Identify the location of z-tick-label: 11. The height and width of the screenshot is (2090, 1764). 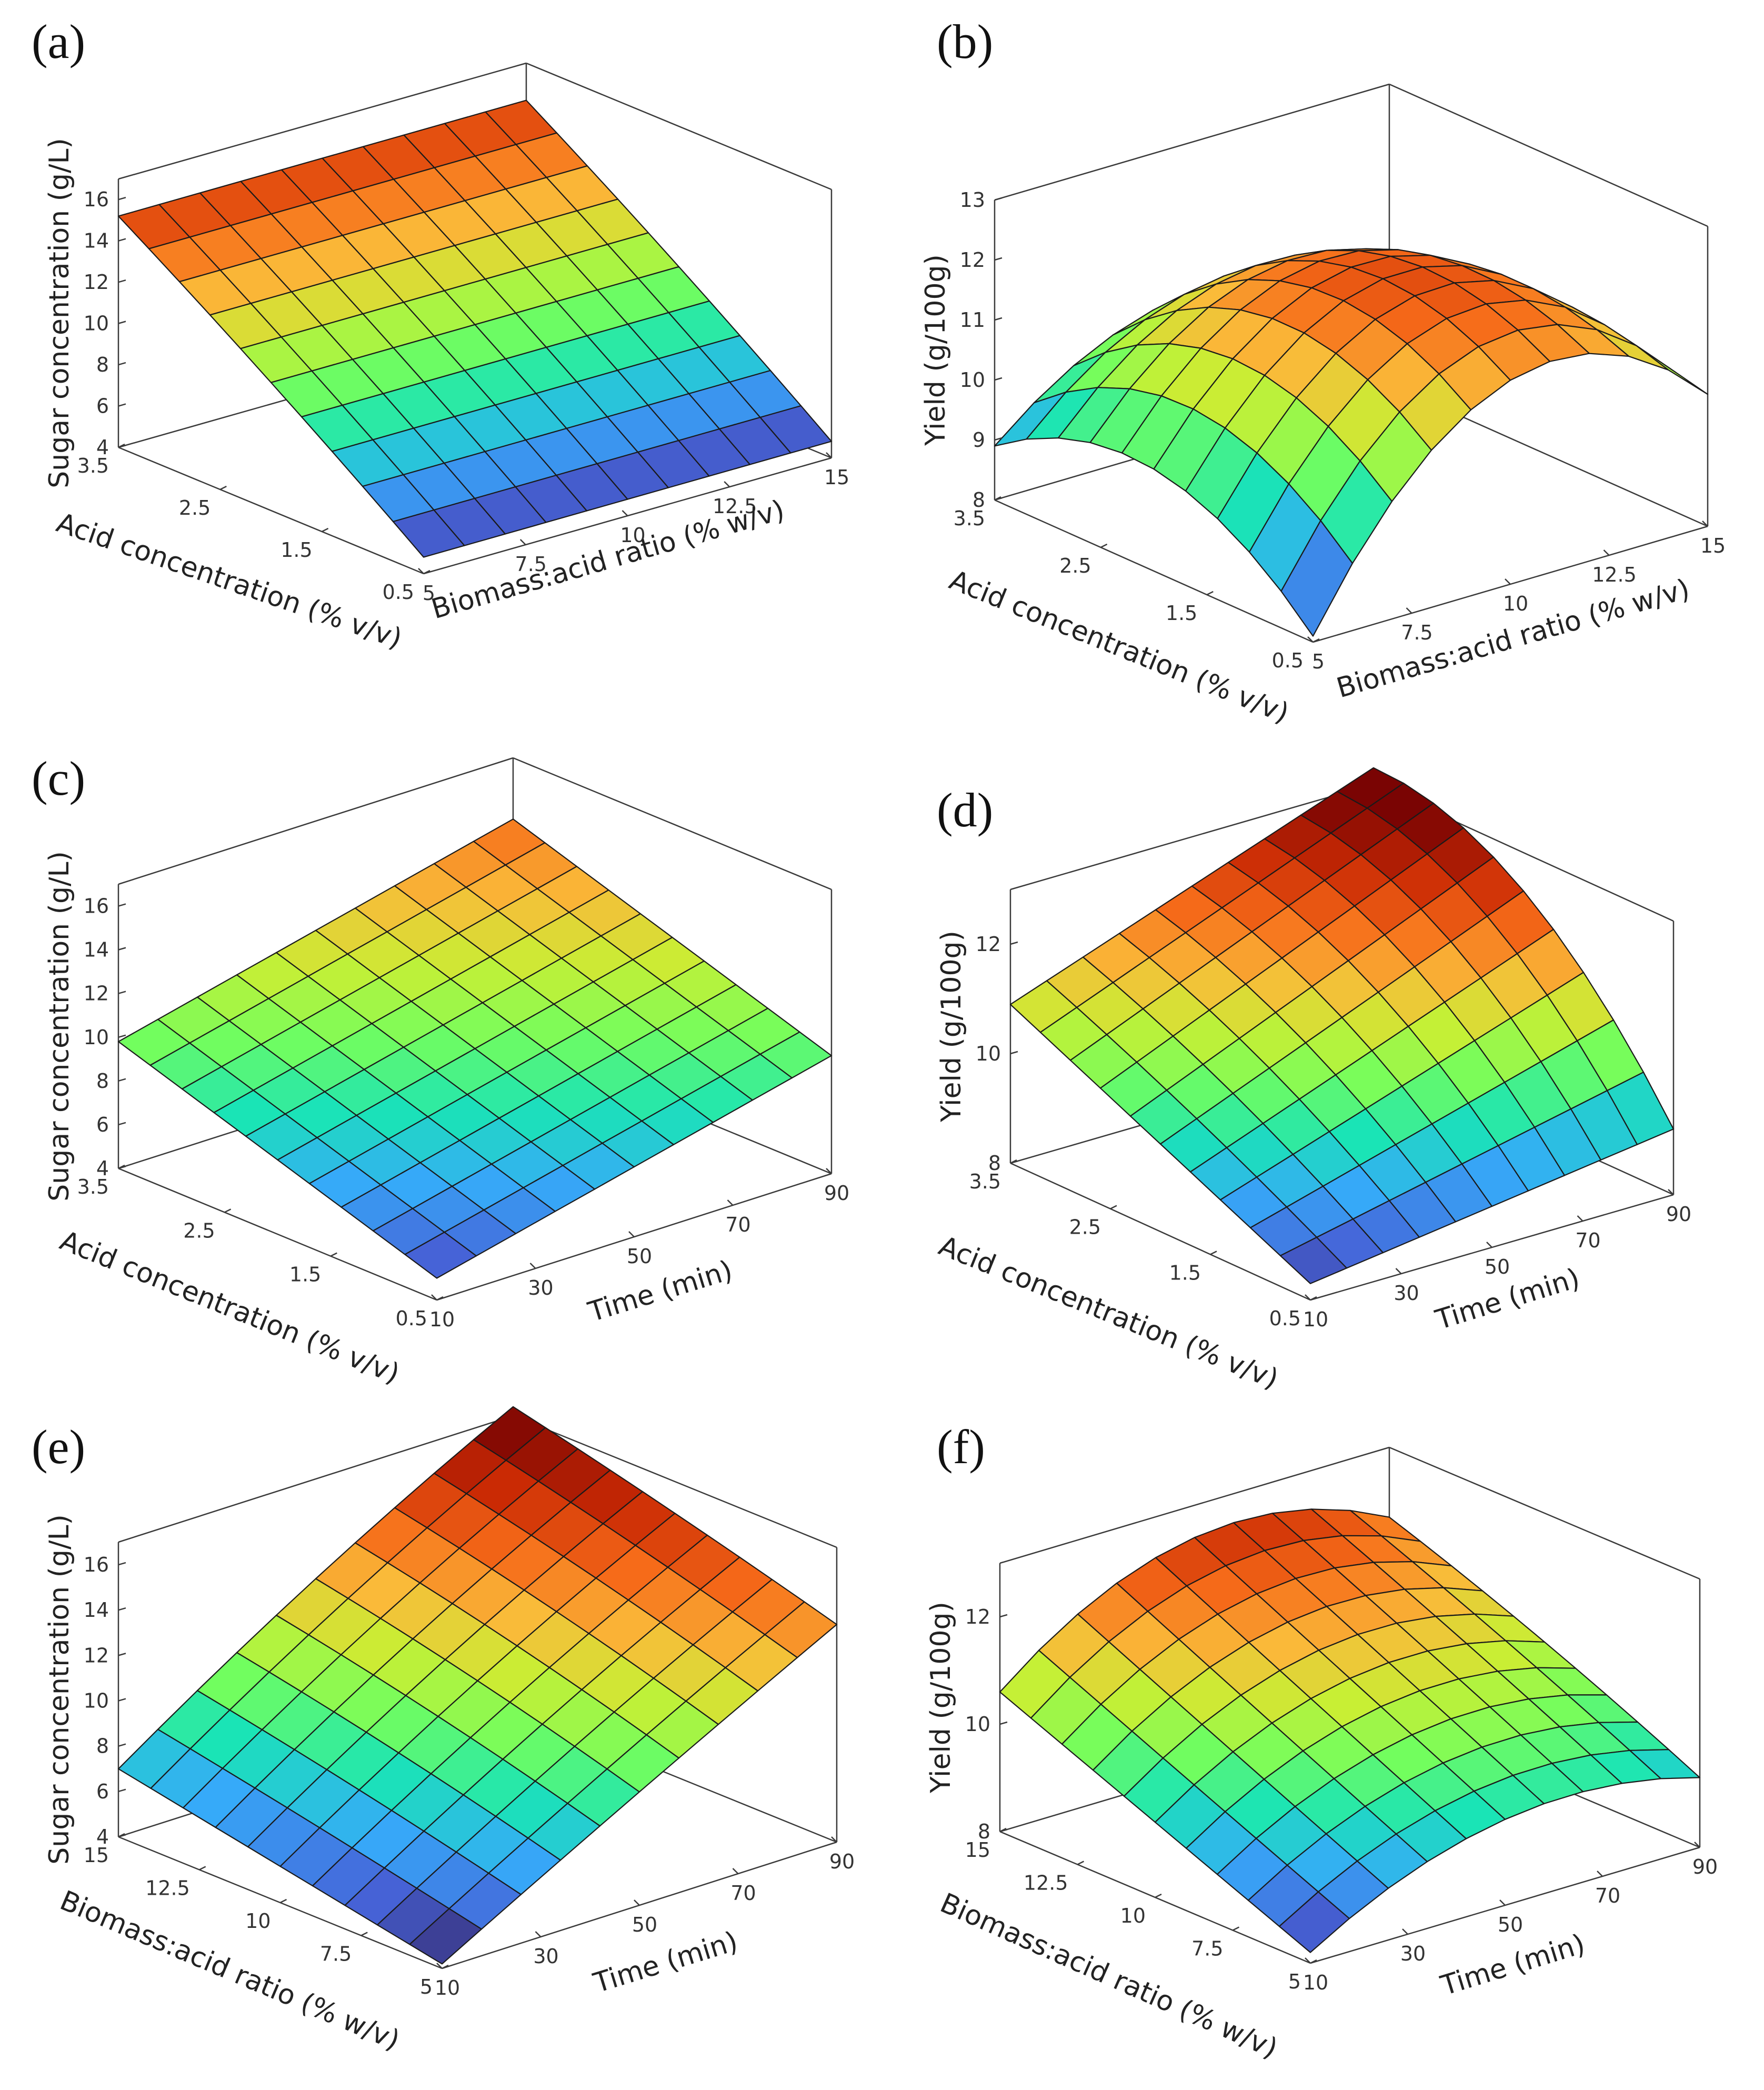
(972, 320).